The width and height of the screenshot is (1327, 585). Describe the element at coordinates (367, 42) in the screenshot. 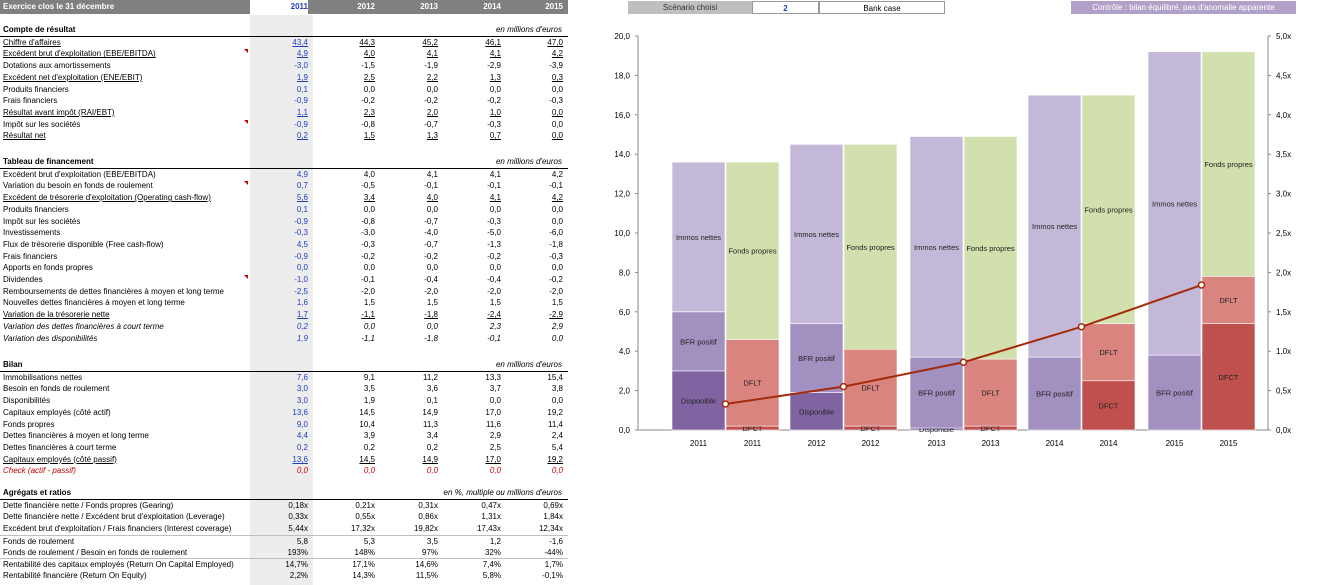

I see `value-cell: 44,3` at that location.